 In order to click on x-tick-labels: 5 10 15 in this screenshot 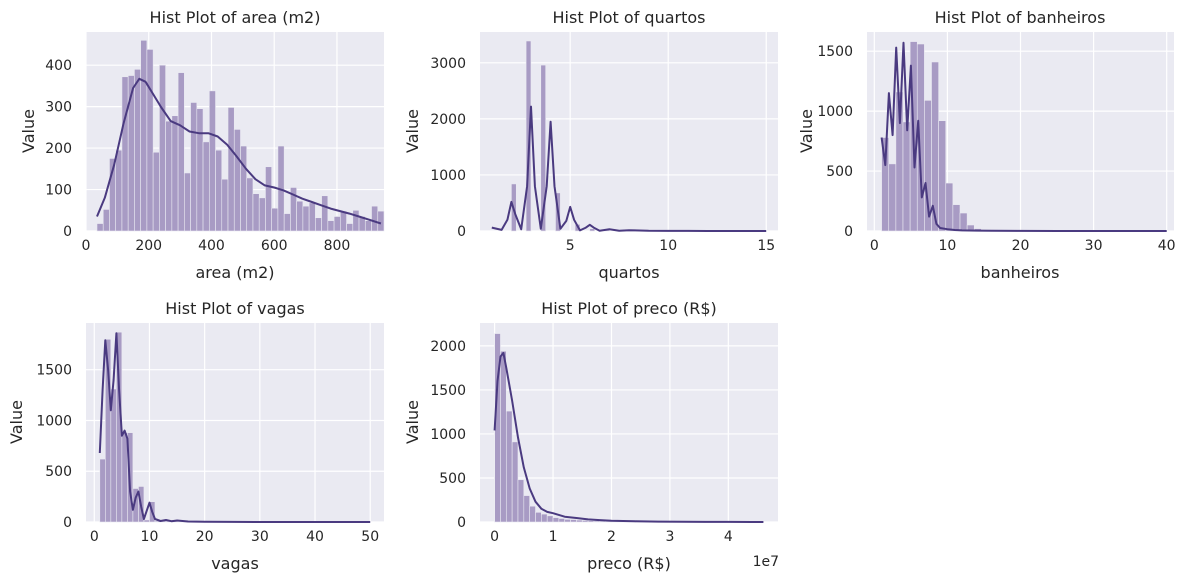, I will do `click(670, 246)`.